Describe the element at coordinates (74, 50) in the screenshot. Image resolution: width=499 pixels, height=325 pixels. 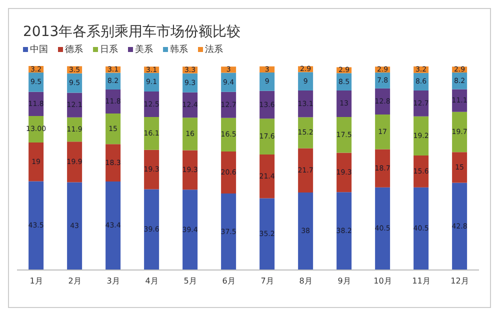
I see `legend-label: 德系` at that location.